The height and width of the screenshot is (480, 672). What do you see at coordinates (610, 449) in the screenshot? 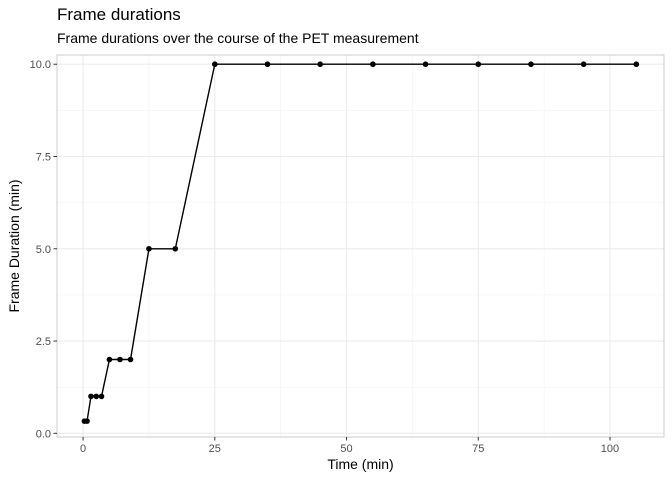
I see `x-tick-label: 100` at bounding box center [610, 449].